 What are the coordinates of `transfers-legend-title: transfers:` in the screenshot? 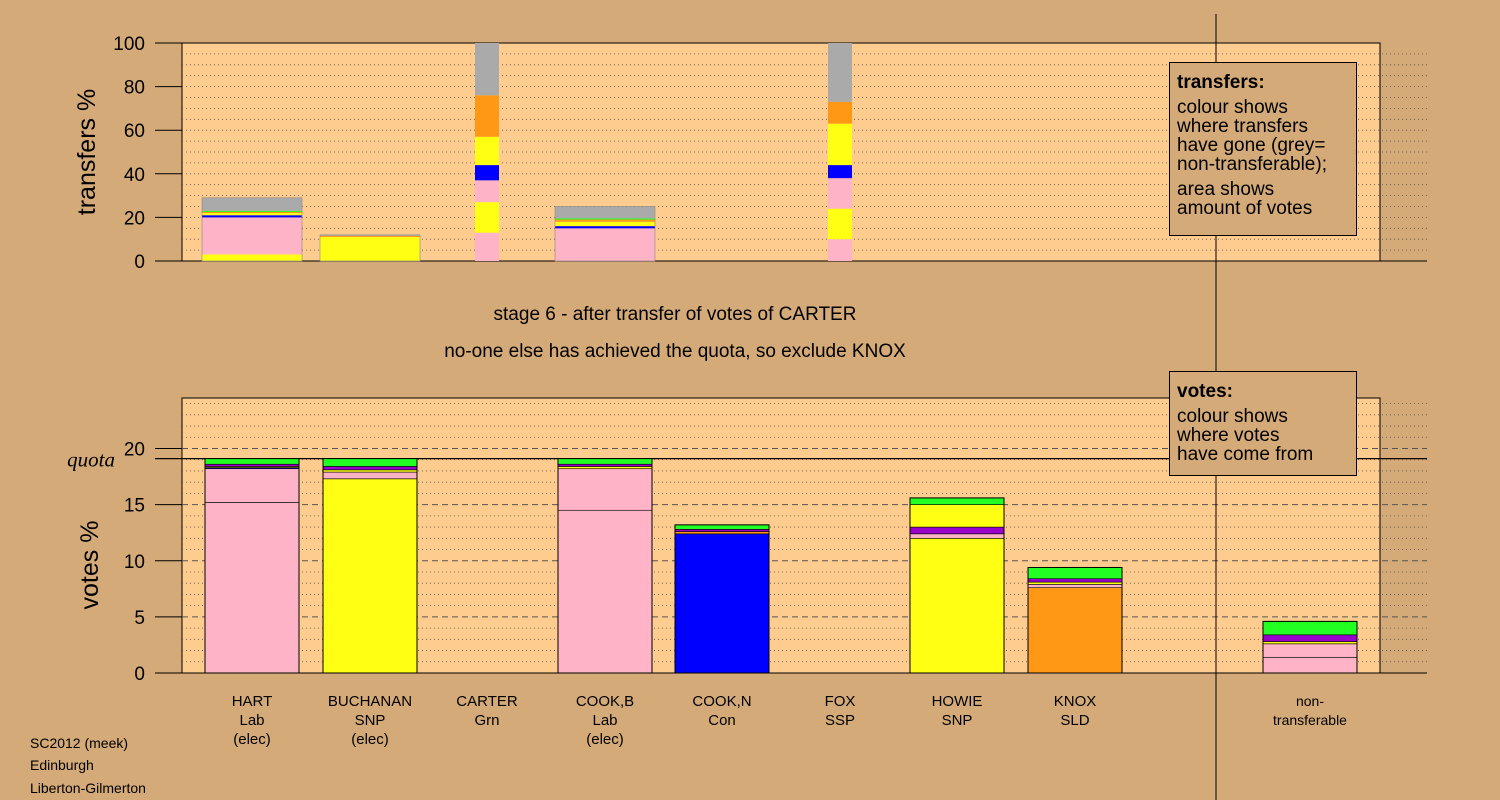 It's located at (1221, 82).